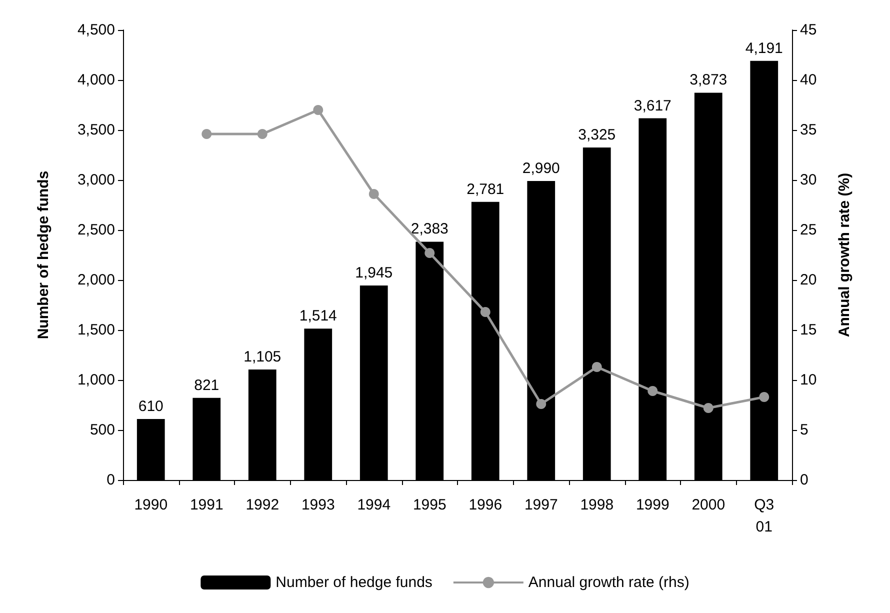  What do you see at coordinates (96, 30) in the screenshot?
I see `y-tick-label: 4,500` at bounding box center [96, 30].